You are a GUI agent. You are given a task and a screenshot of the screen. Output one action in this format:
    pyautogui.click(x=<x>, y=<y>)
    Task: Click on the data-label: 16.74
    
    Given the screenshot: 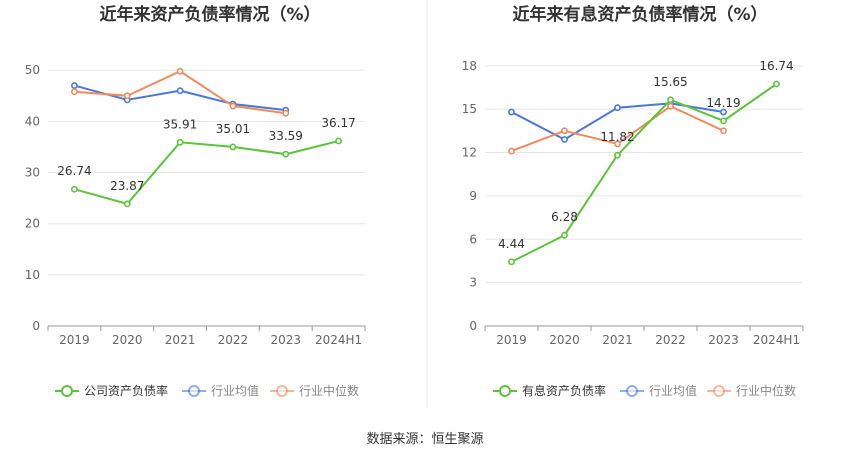 What is the action you would take?
    pyautogui.click(x=776, y=66)
    